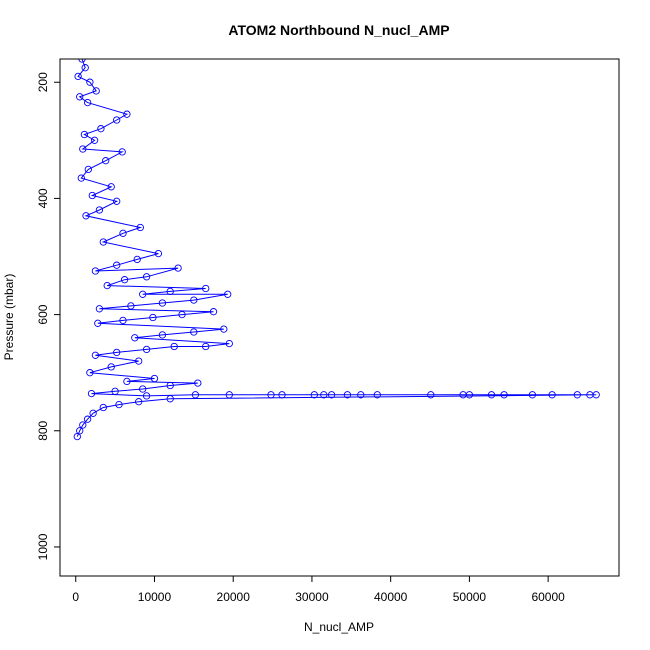 This screenshot has height=650, width=650. I want to click on y-axis-label: Pressure (mbar), so click(9, 317).